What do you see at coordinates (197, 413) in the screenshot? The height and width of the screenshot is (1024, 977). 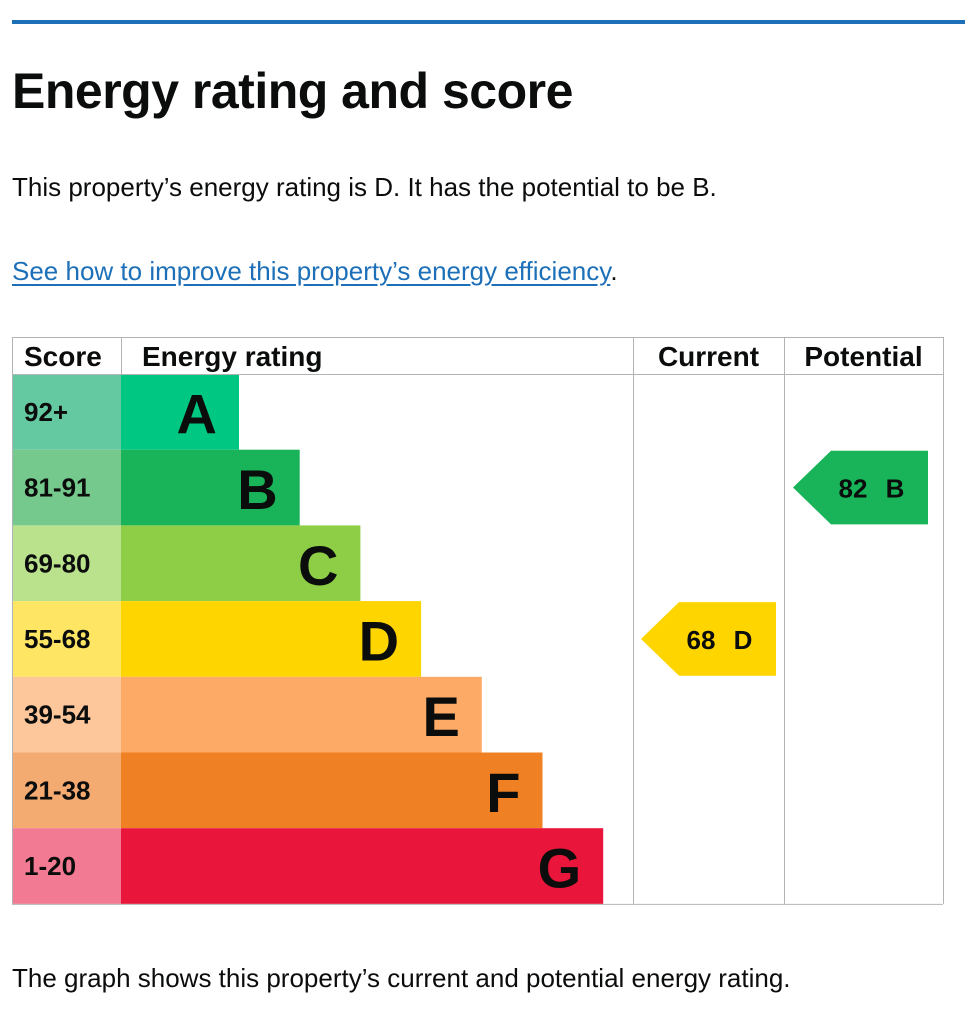 I see `rating-letter: A` at bounding box center [197, 413].